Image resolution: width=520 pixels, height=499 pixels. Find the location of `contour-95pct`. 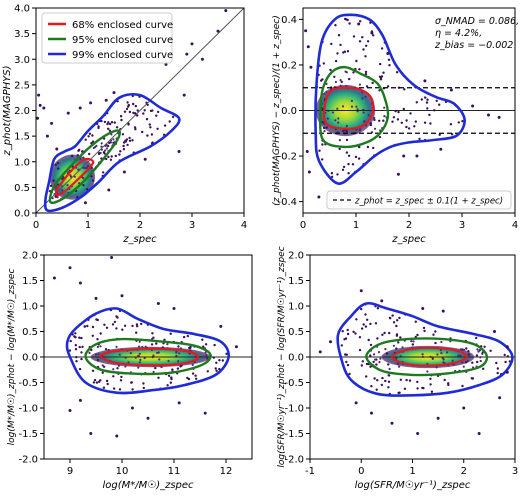

contour-95pct is located at coordinates (354, 107).